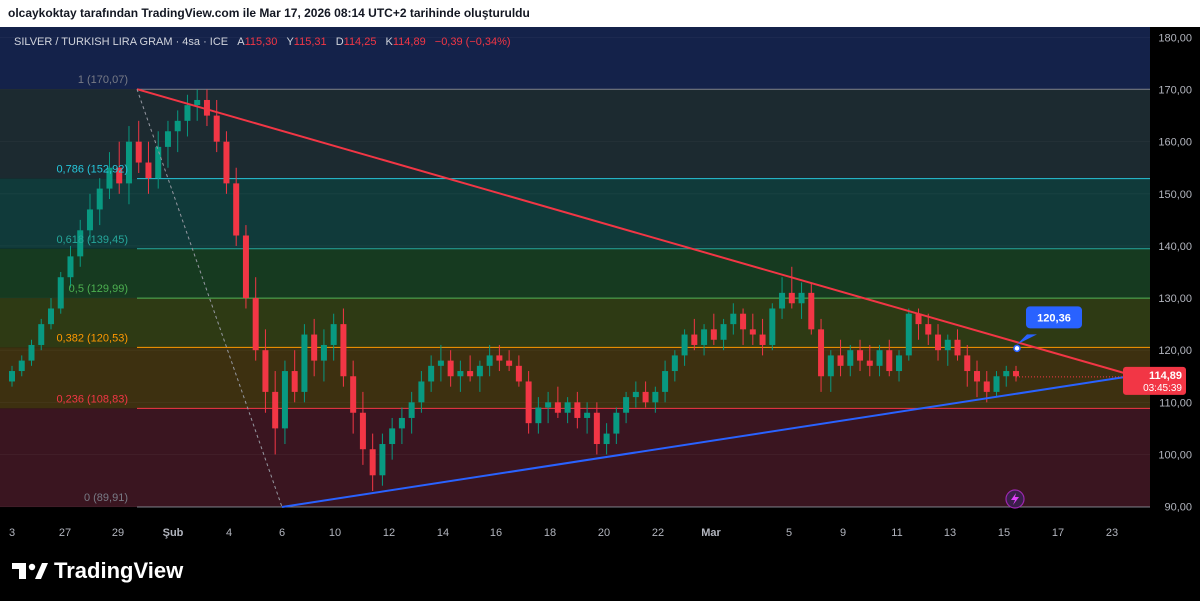 This screenshot has height=601, width=1200. I want to click on symbol-name: SILVER / TURKISH LIRA GRAM · 4sa · ICE, so click(121, 42).